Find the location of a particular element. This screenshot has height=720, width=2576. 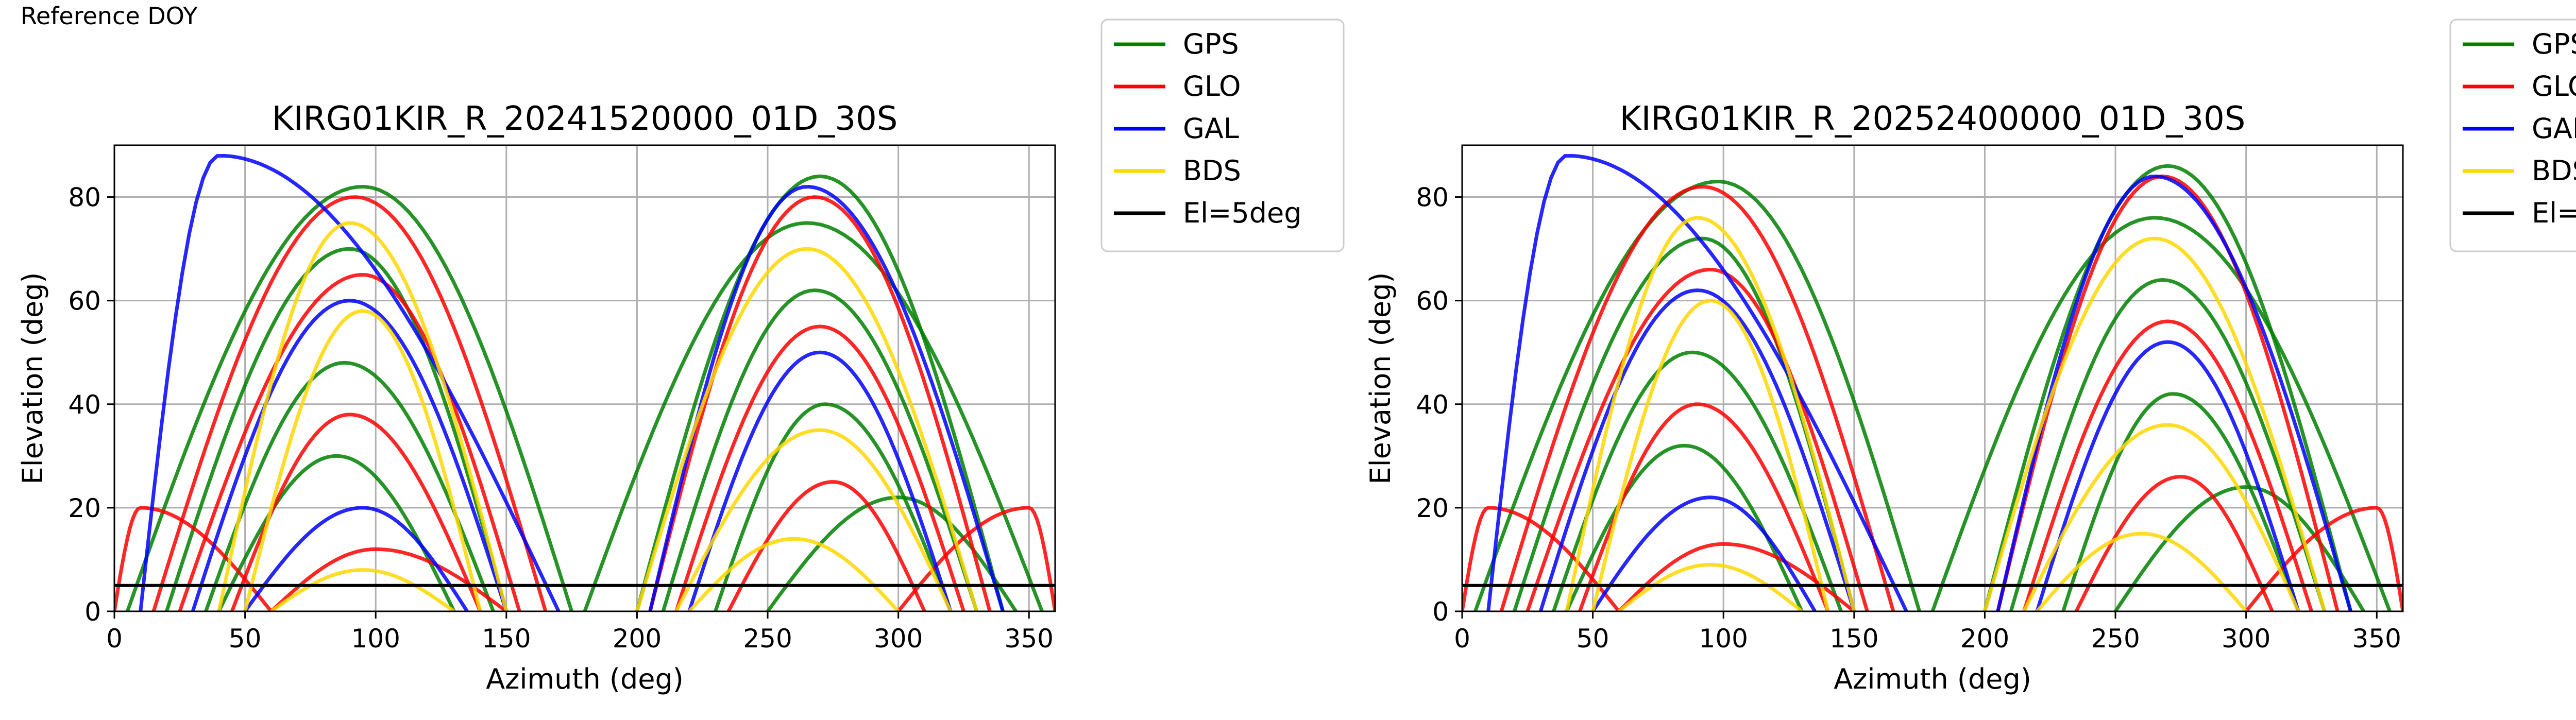

chart-title: KIRG01KIR_R_20252400000_01D_30S is located at coordinates (1933, 119).